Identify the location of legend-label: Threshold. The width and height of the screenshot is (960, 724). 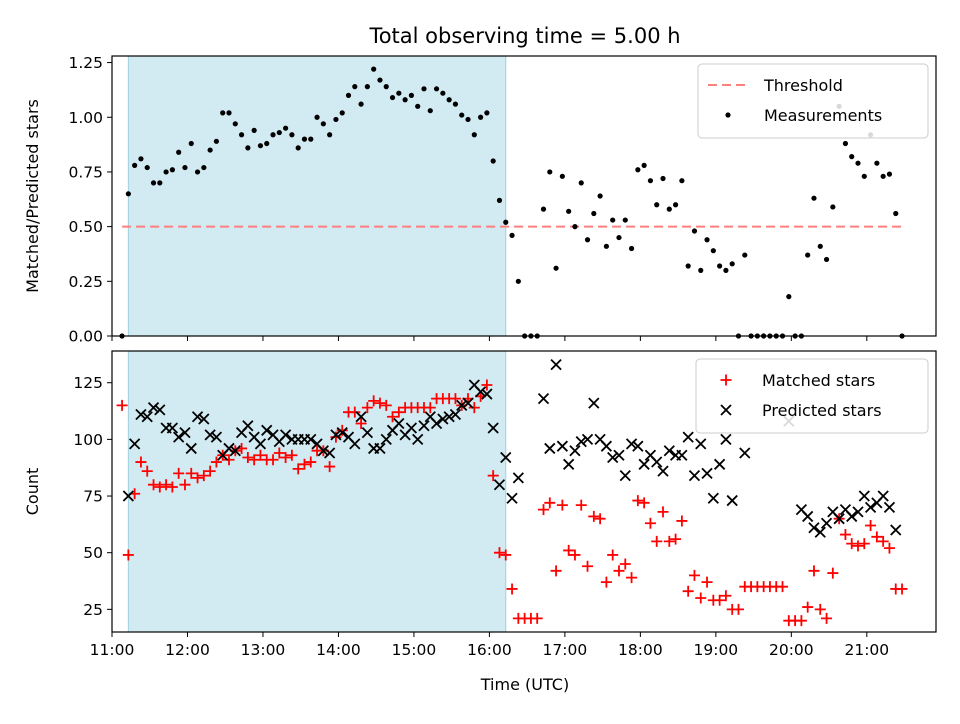
(803, 85).